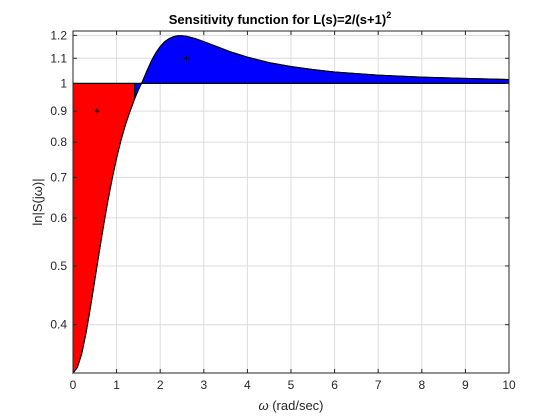 Image resolution: width=560 pixels, height=420 pixels. Describe the element at coordinates (58, 35) in the screenshot. I see `y-tick-label: 1.2` at that location.